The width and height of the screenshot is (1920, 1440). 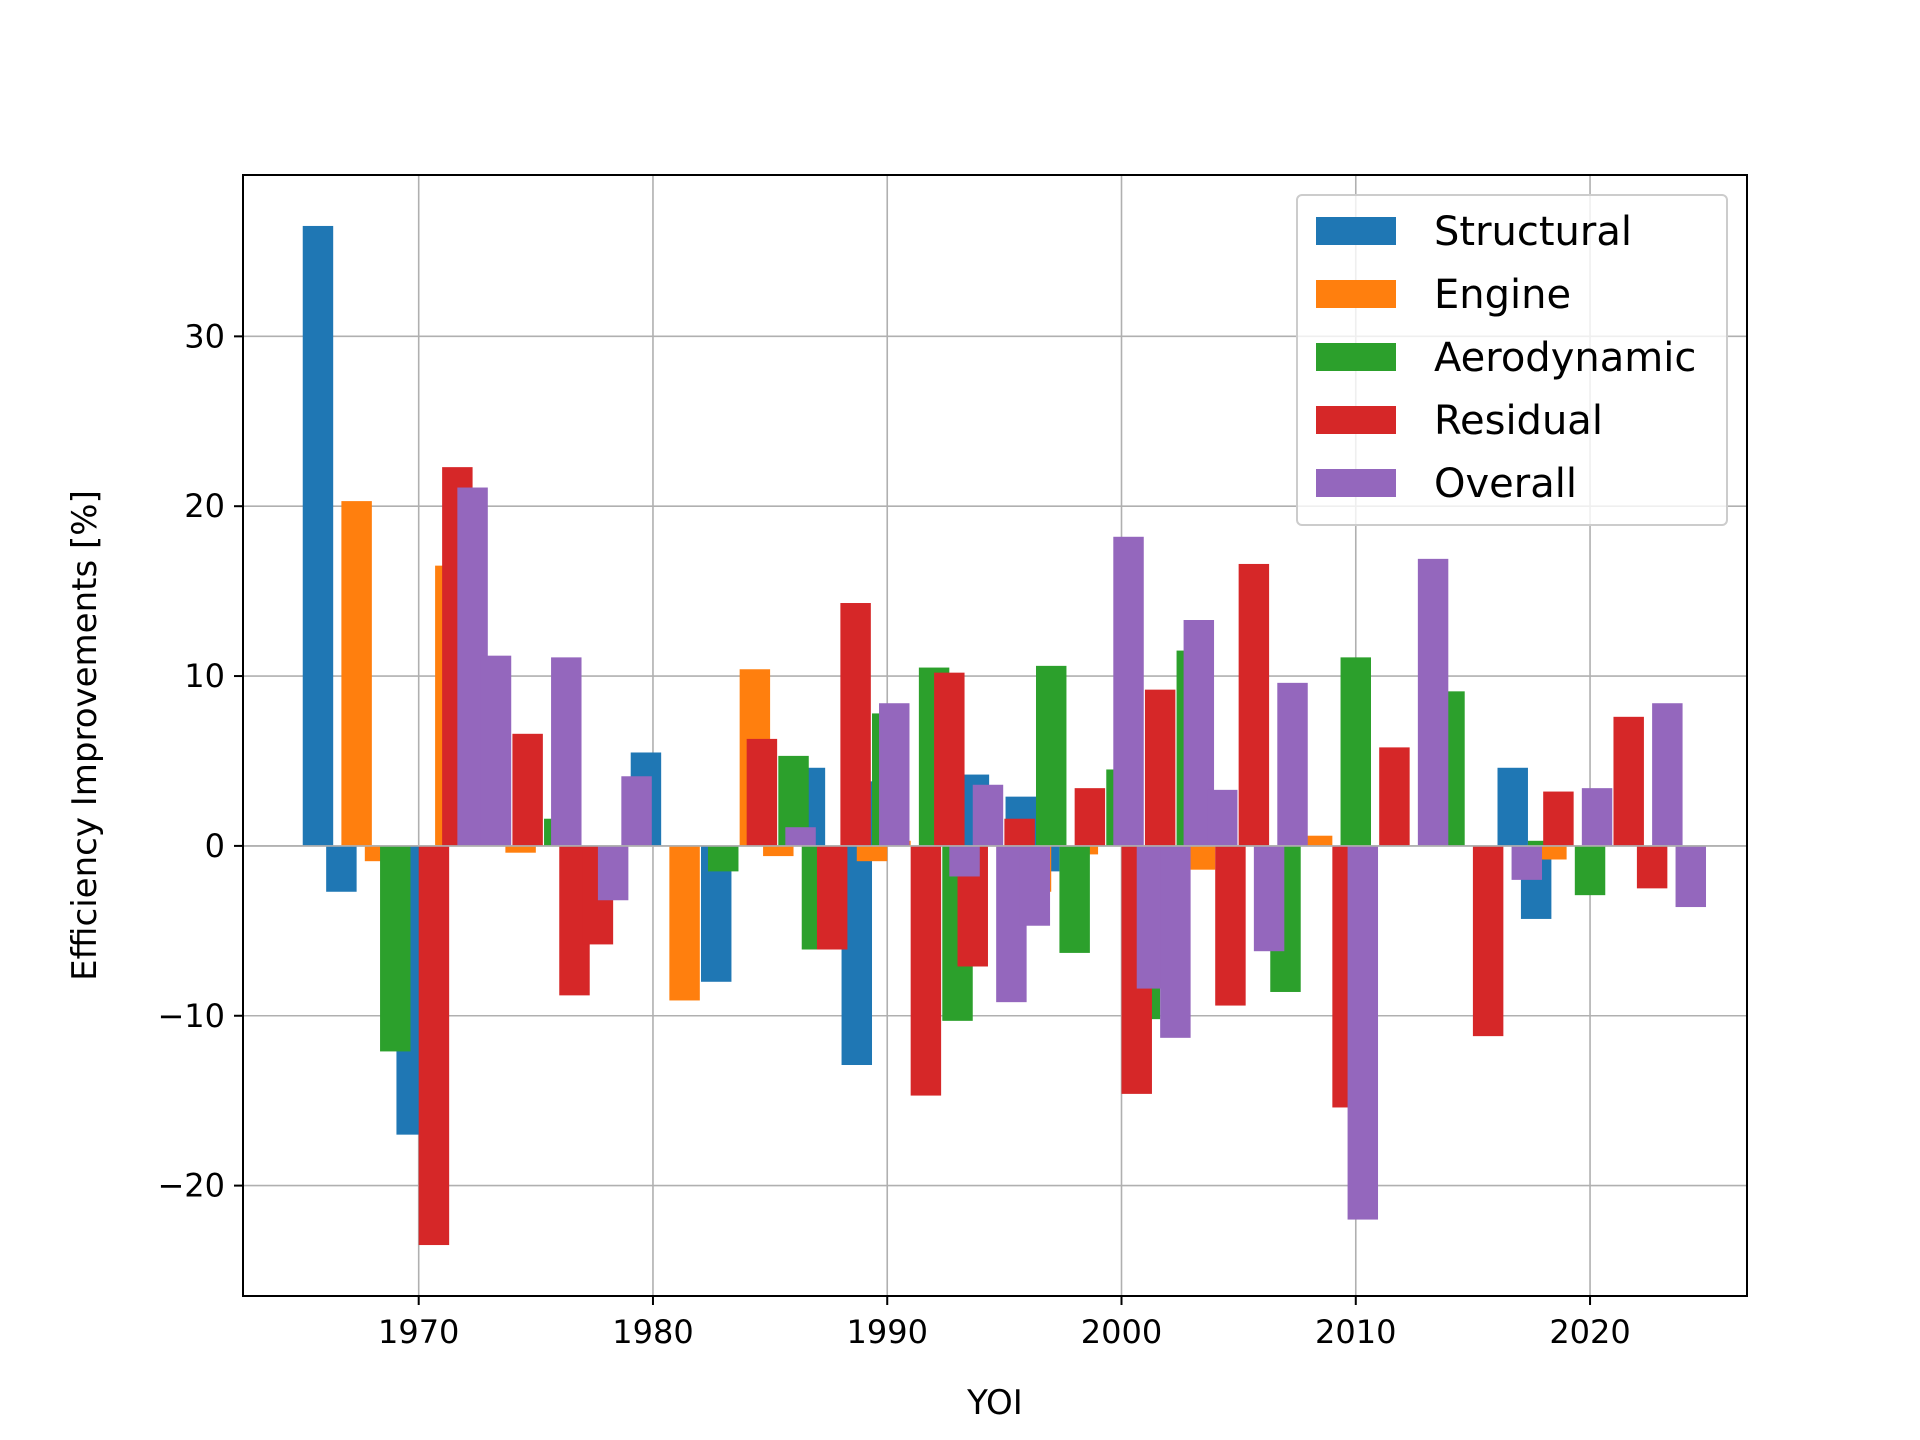 What do you see at coordinates (1121, 1332) in the screenshot?
I see `x-tick-label: 2000` at bounding box center [1121, 1332].